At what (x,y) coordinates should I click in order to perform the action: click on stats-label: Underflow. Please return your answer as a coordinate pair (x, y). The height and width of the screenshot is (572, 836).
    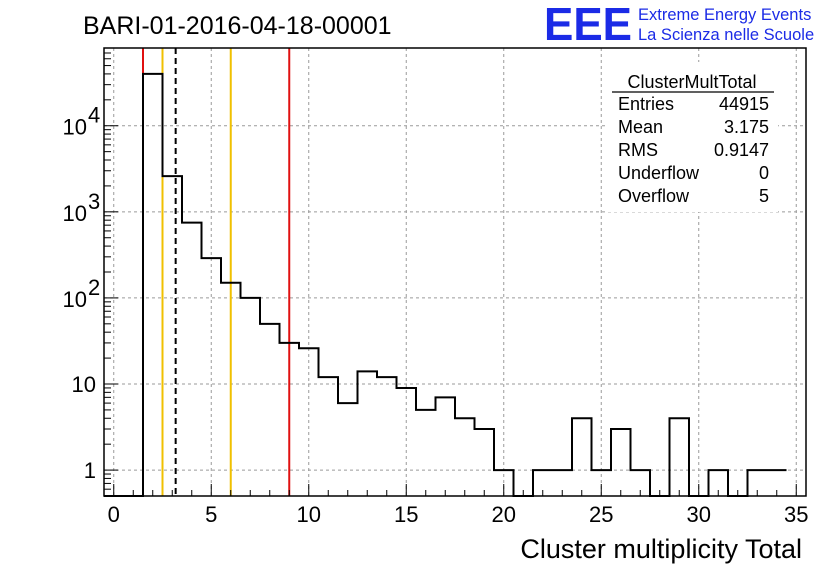
    Looking at the image, I should click on (659, 173).